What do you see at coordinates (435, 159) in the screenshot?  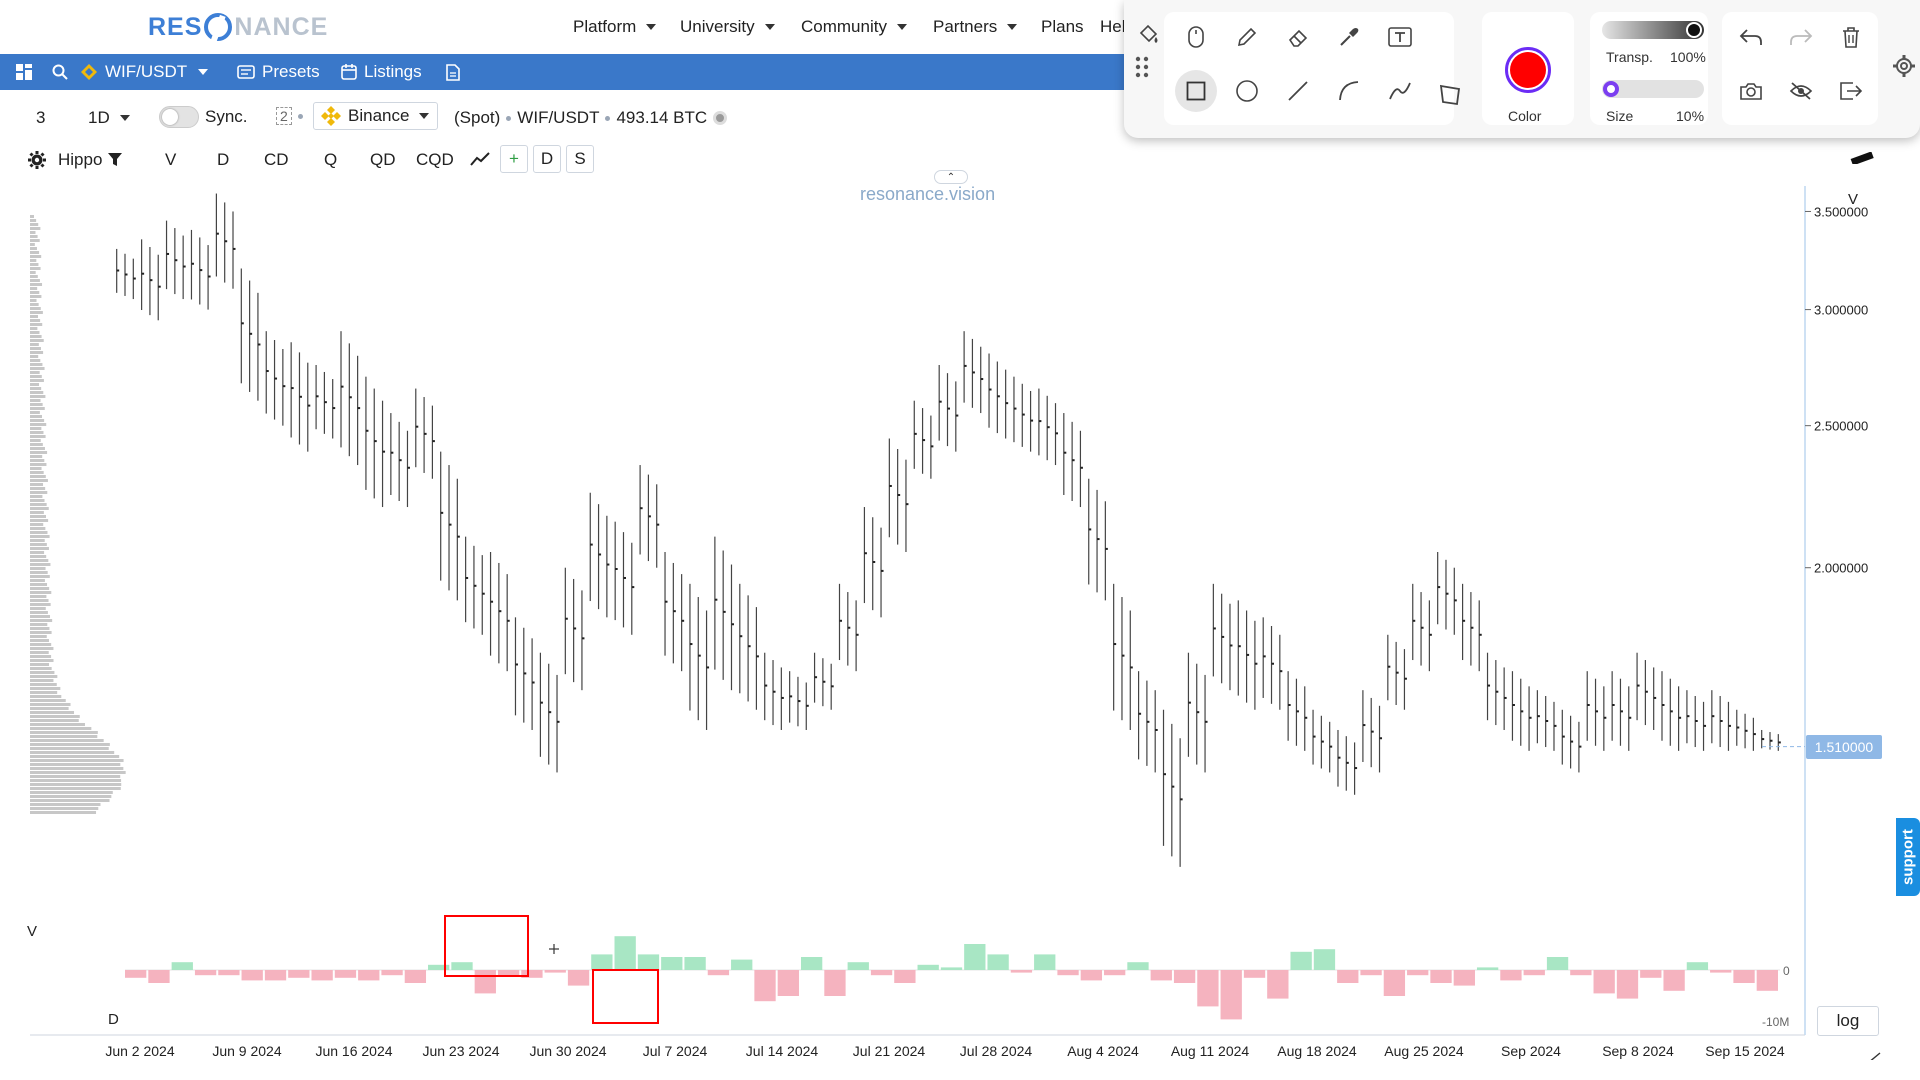 I see `indicator-cqd: CQD` at bounding box center [435, 159].